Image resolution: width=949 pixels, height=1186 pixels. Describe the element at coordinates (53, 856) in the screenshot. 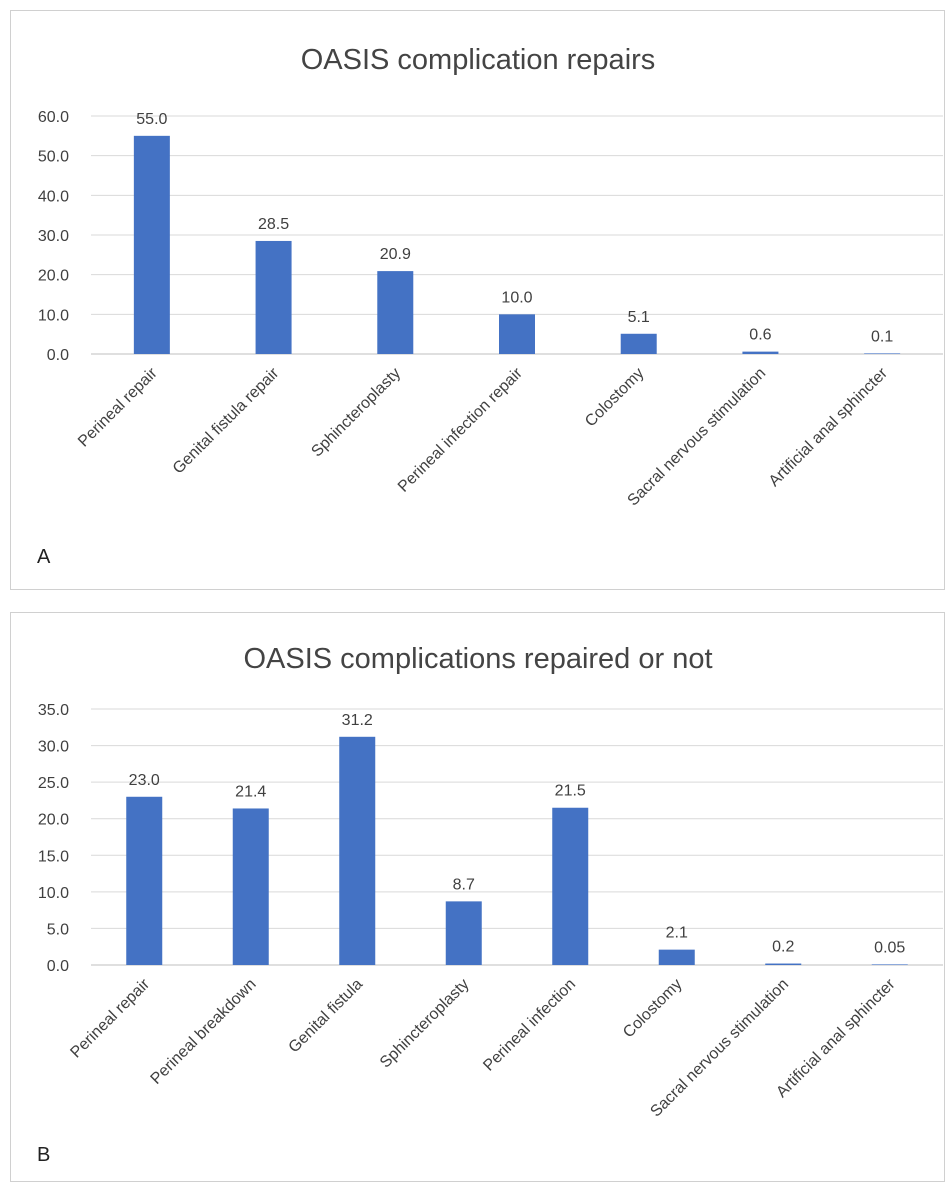

I see `chart-b-ytick-label: 15.0` at that location.